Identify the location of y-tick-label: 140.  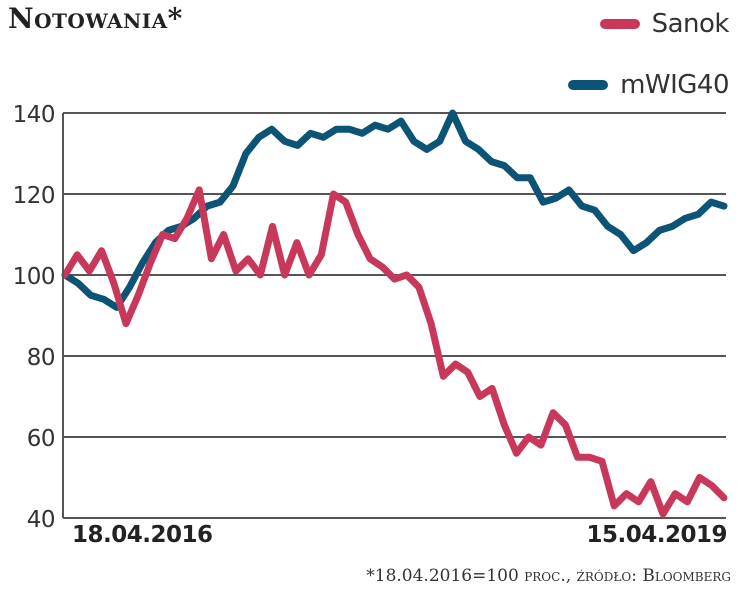
(34, 115).